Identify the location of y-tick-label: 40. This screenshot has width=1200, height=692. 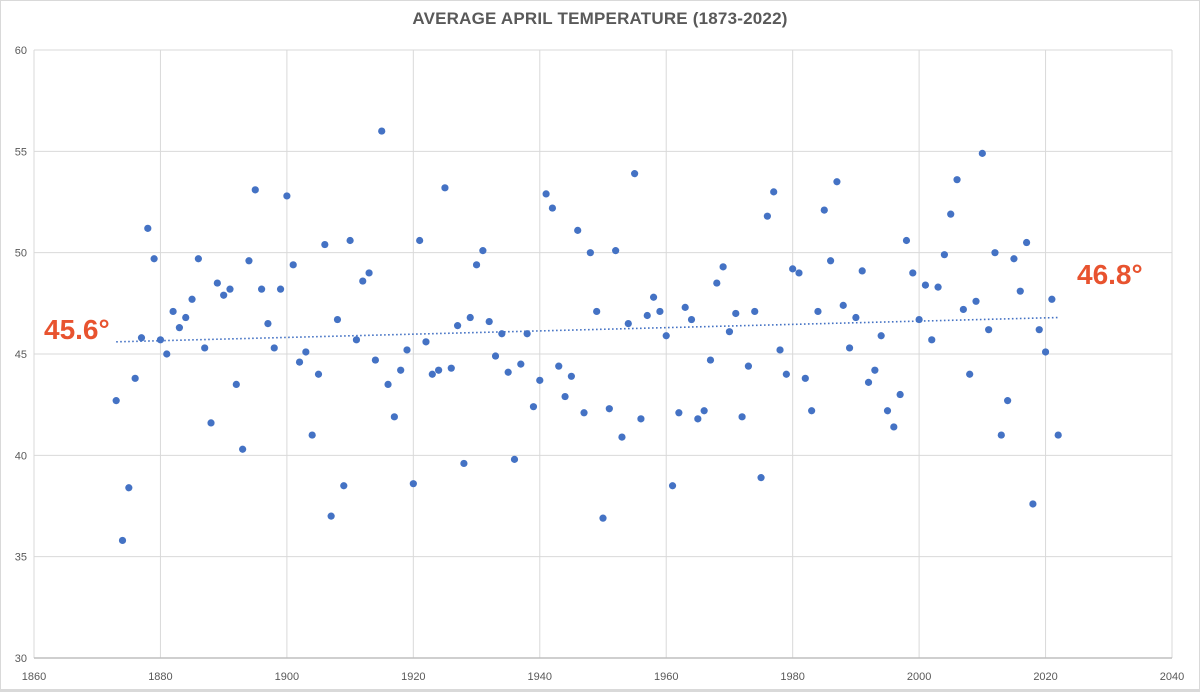
(21, 456).